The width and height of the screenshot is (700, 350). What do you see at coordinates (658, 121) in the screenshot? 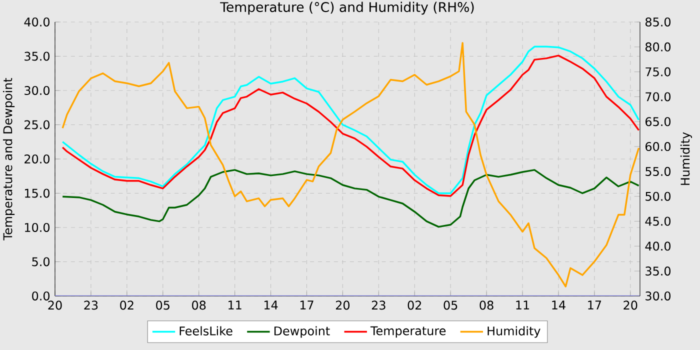
I see `y2-tick-label: 65.0` at bounding box center [658, 121].